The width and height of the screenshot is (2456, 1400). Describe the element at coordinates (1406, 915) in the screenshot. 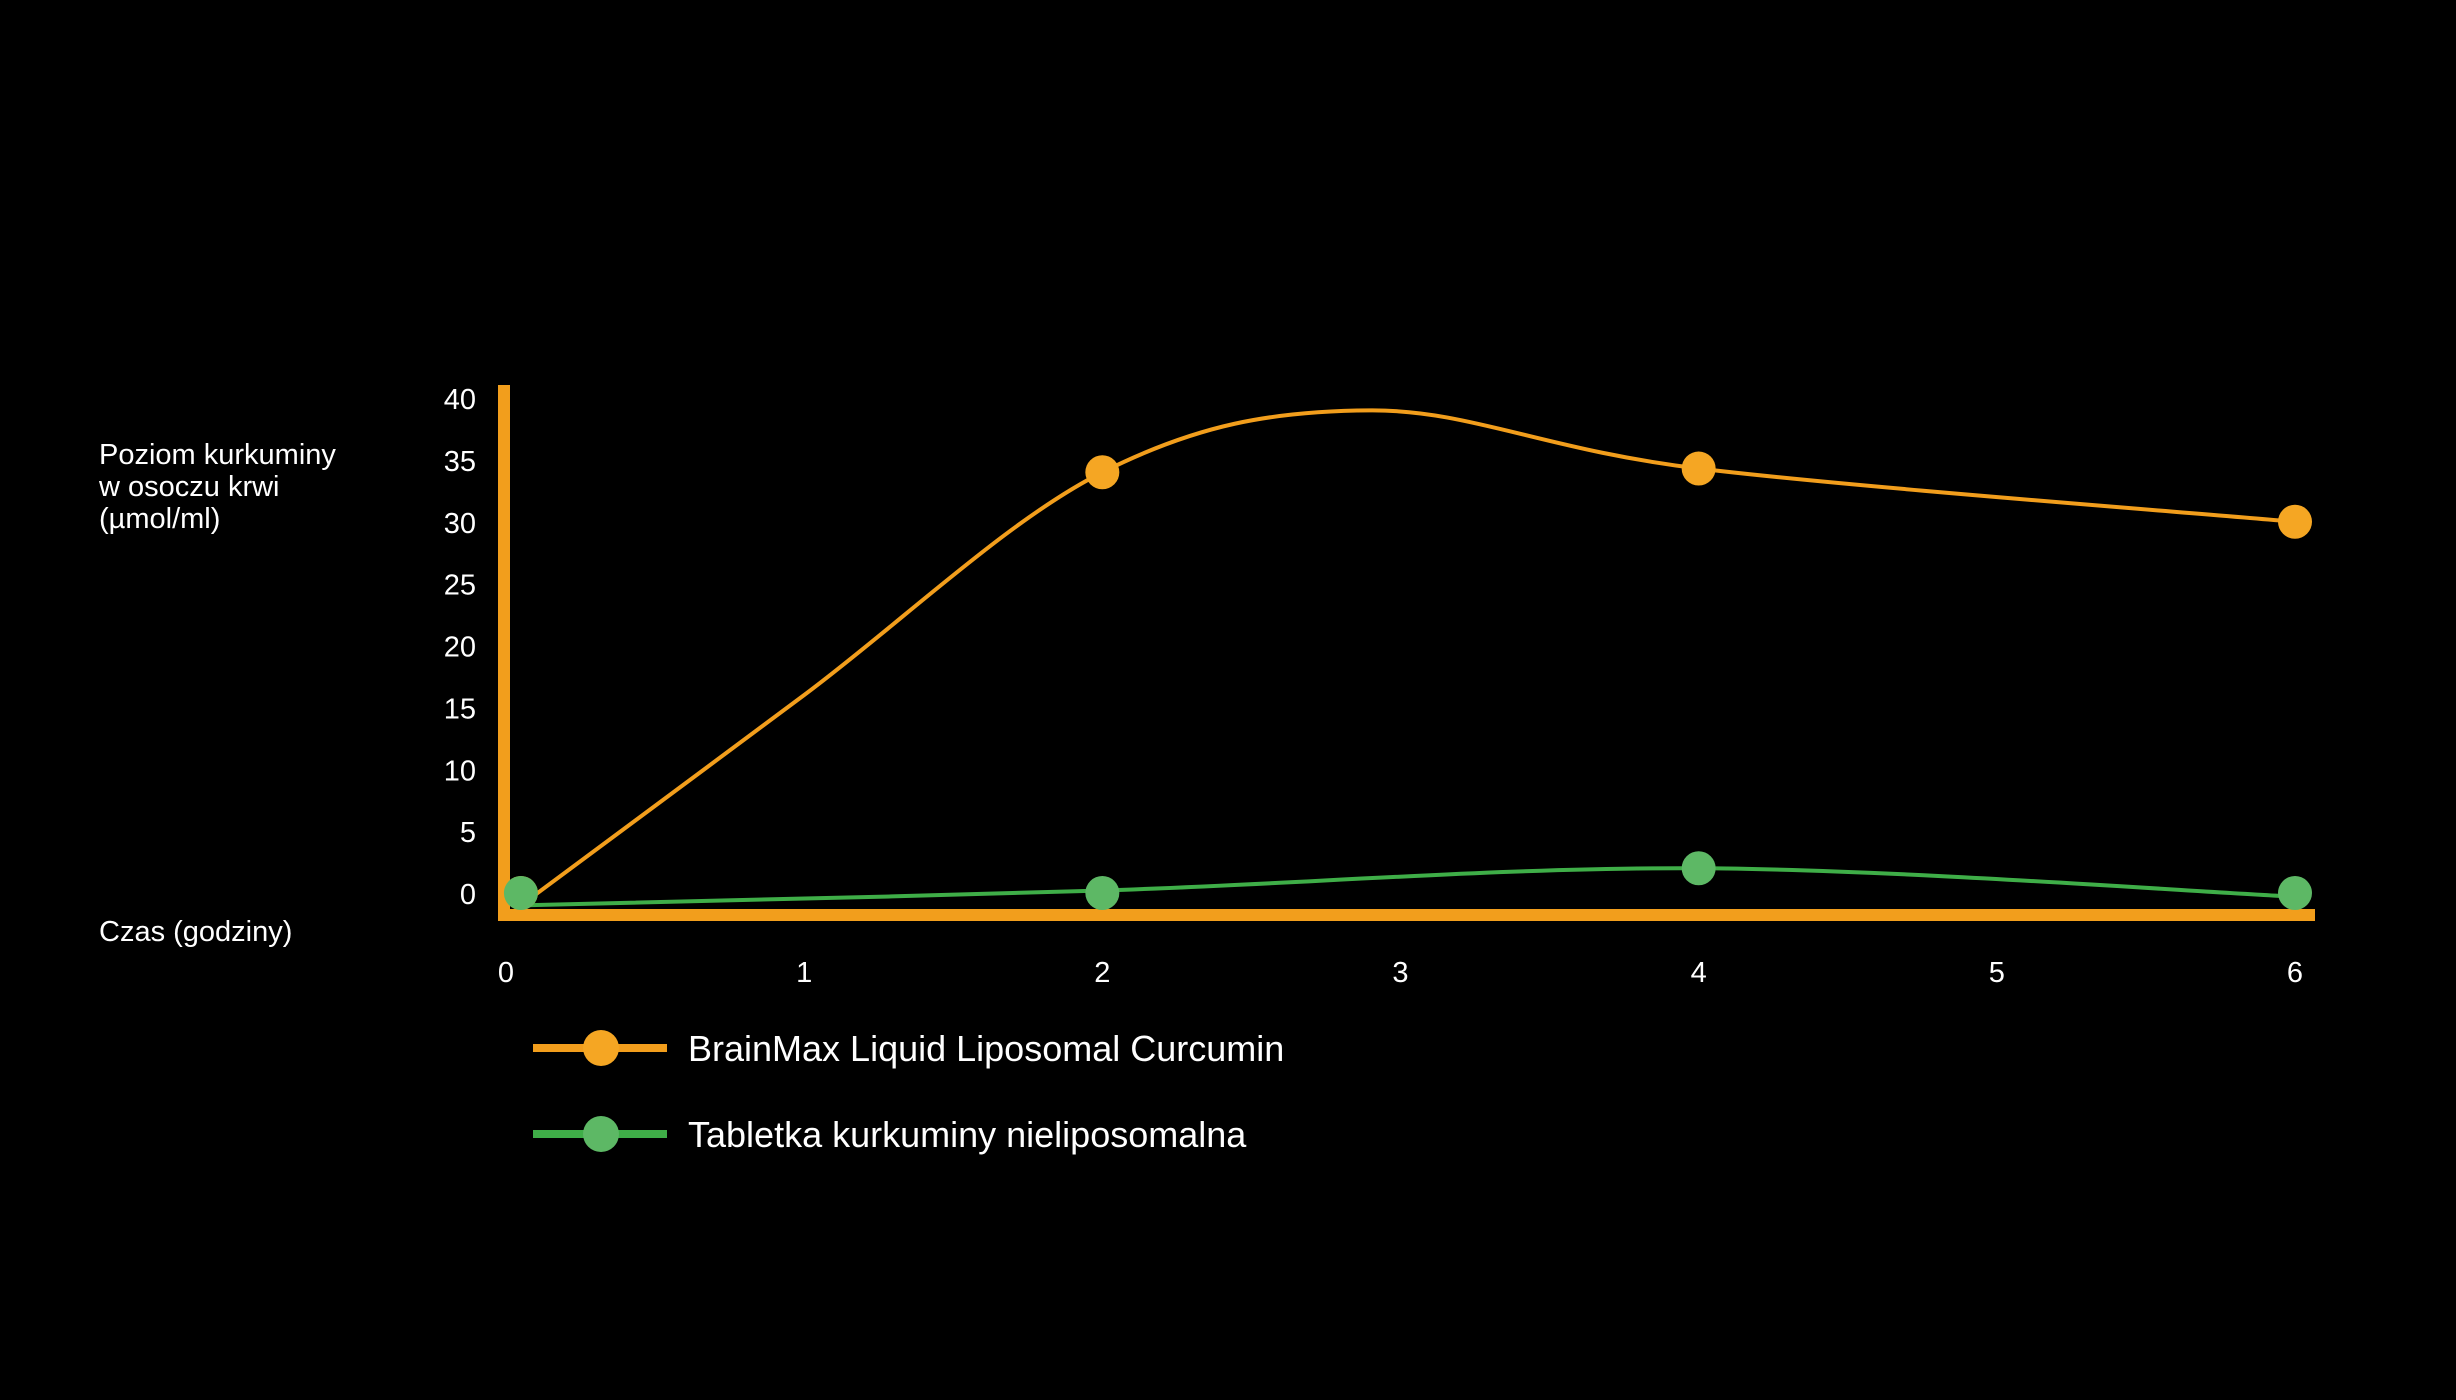

I see `x-axis-line` at that location.